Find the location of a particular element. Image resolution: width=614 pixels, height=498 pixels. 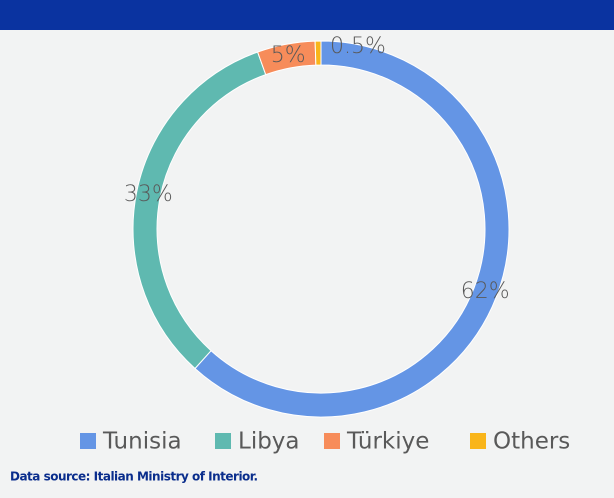

legend-label: Others is located at coordinates (531, 442).